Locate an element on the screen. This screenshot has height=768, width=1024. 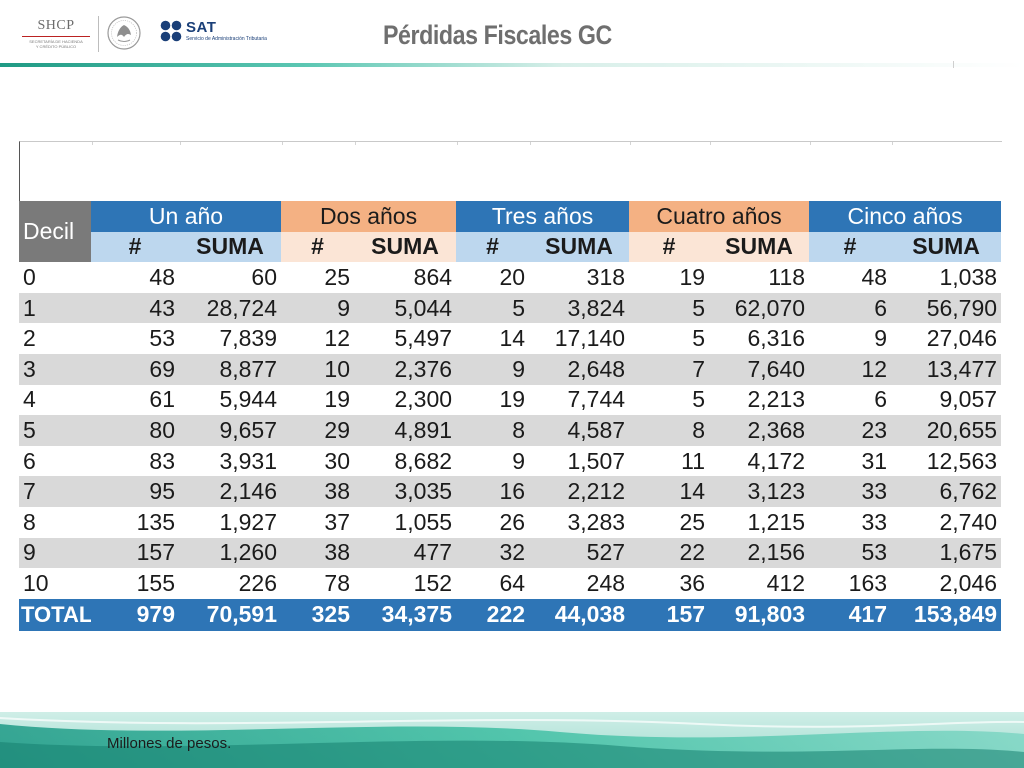
shcp-subtitle-line: Y CRÉDITO PÚBLICO is located at coordinates (56, 46).